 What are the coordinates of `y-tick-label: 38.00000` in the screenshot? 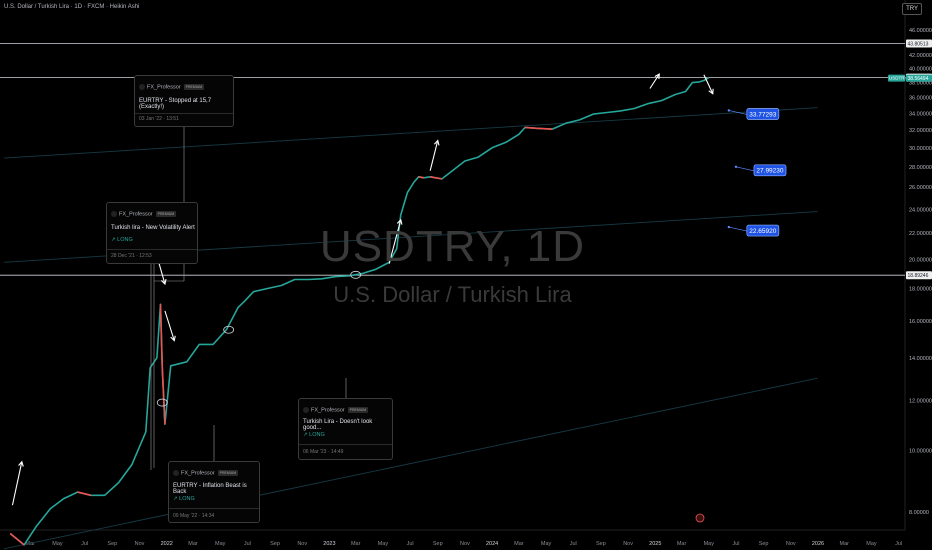 It's located at (920, 84).